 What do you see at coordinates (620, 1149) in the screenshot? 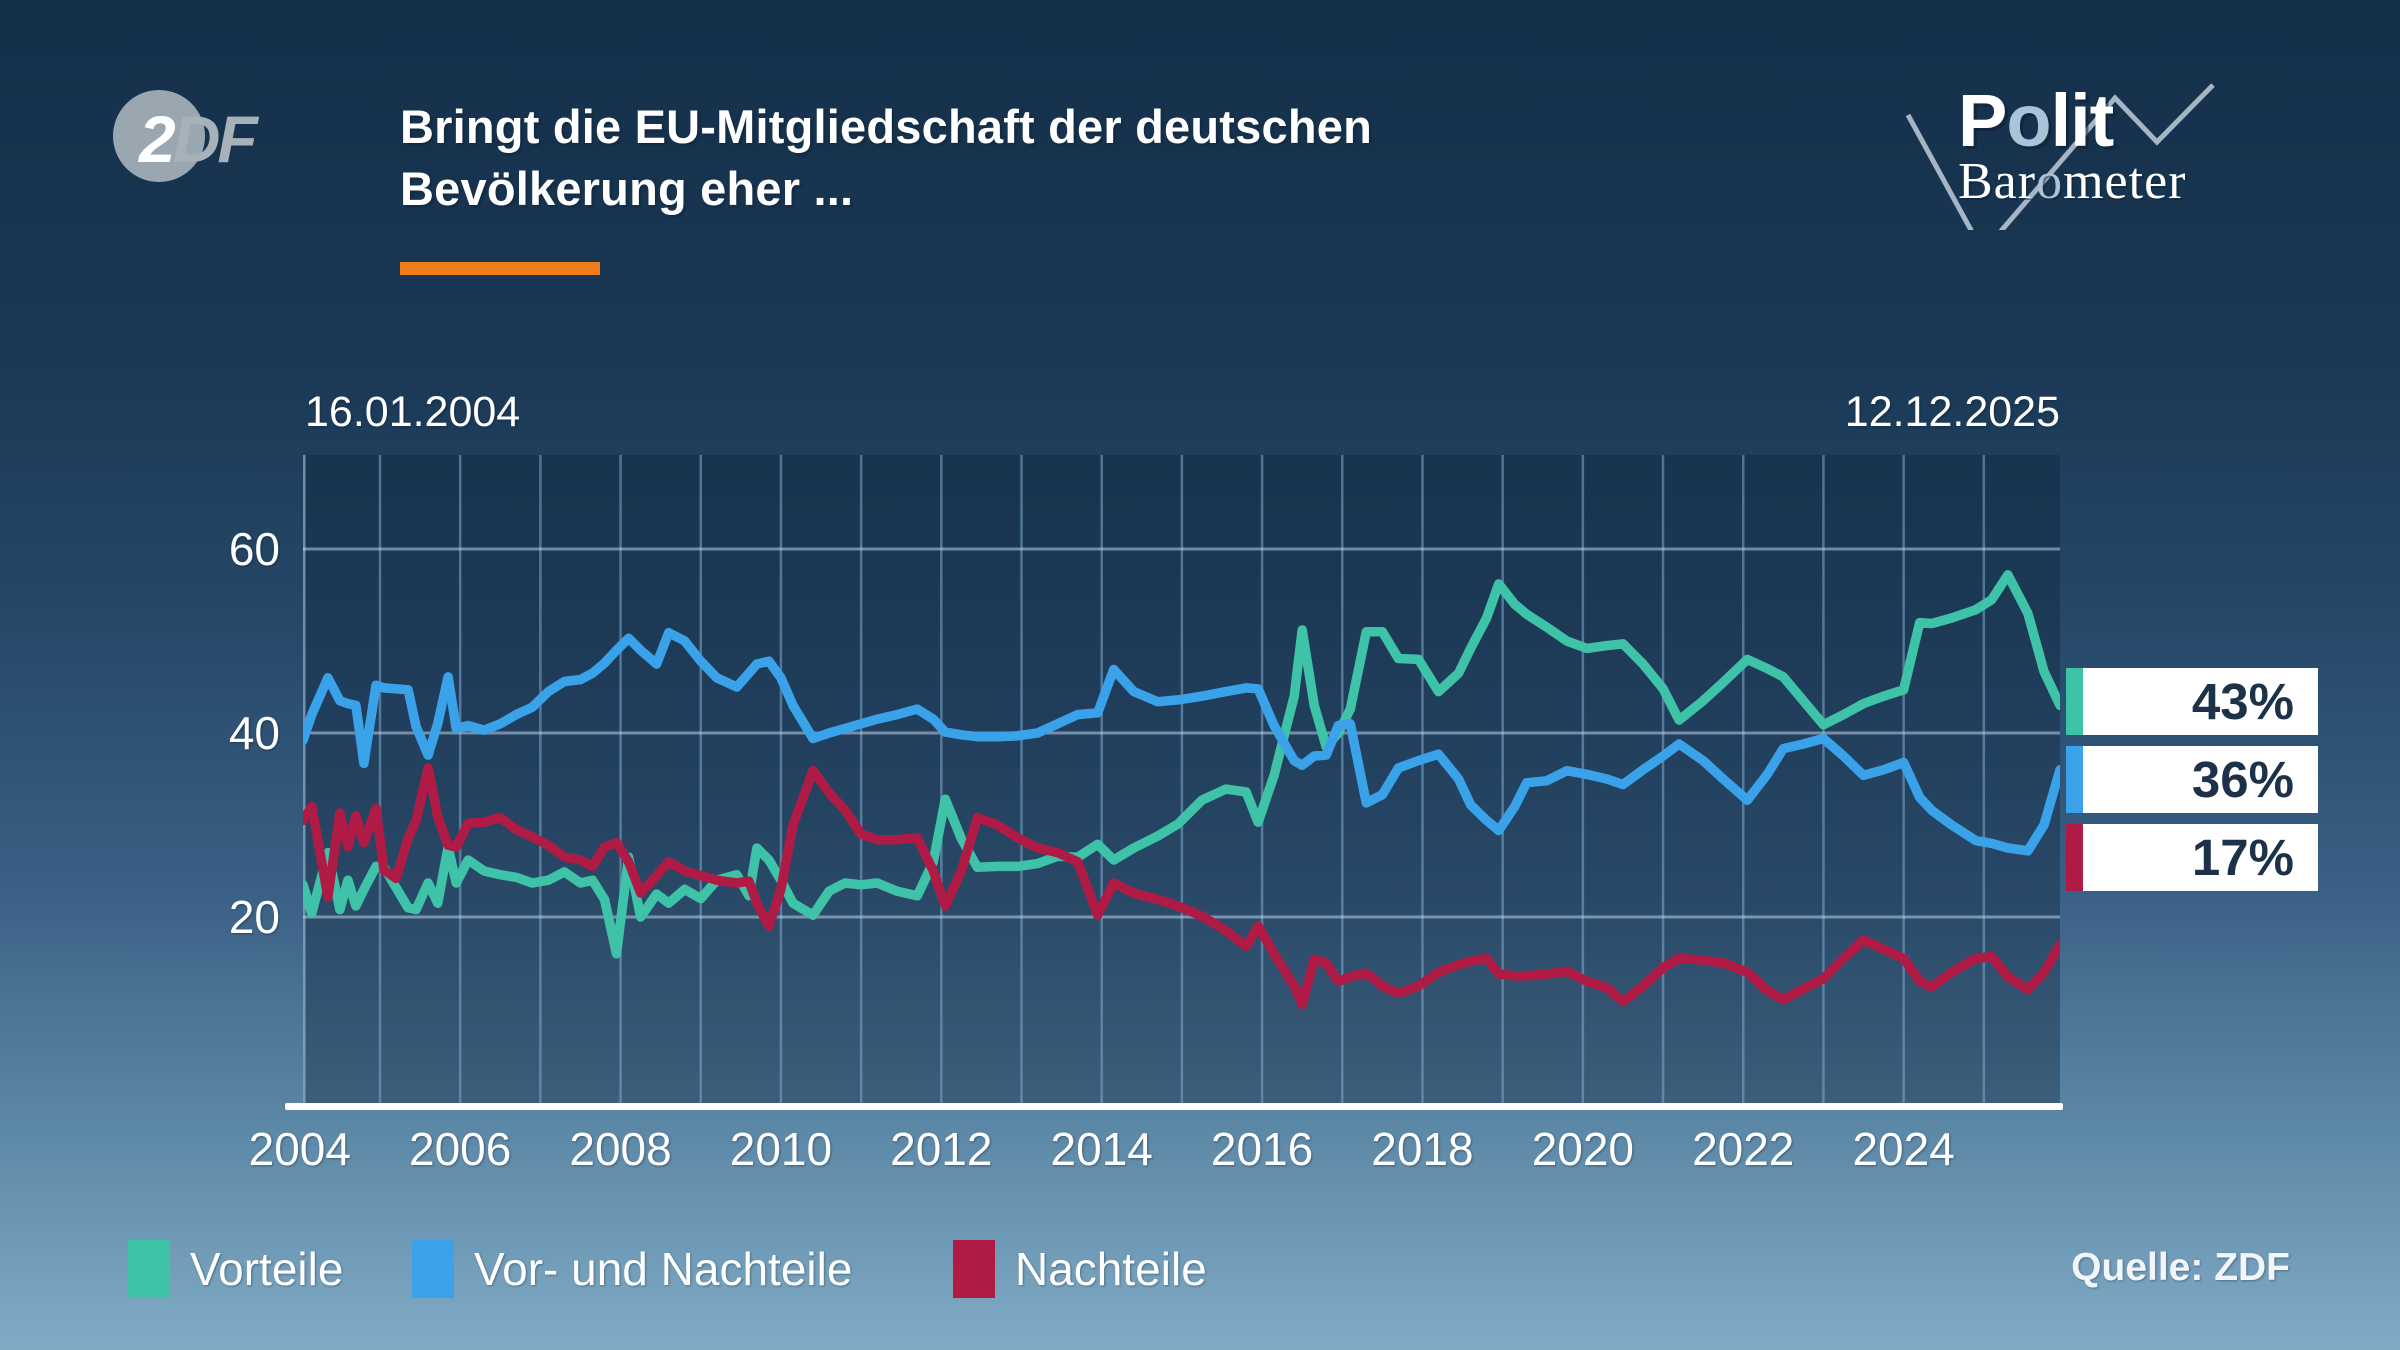
I see `x-tick-label: 2008` at bounding box center [620, 1149].